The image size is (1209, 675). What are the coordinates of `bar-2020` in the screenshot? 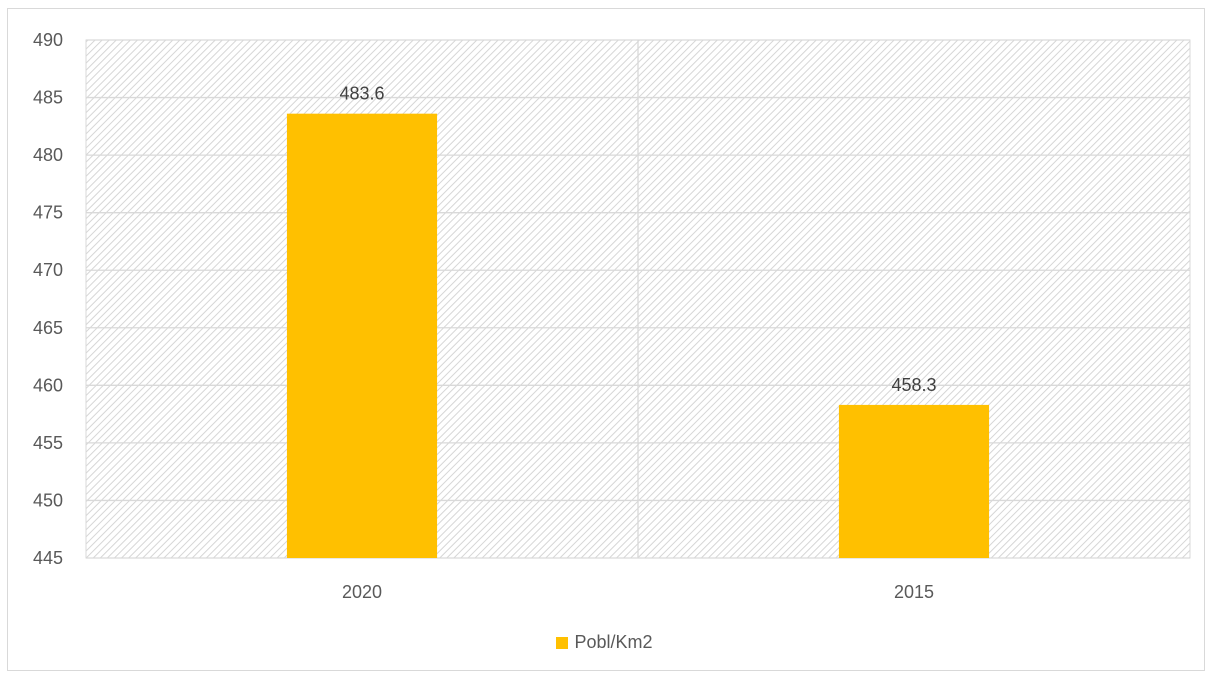 It's located at (362, 335).